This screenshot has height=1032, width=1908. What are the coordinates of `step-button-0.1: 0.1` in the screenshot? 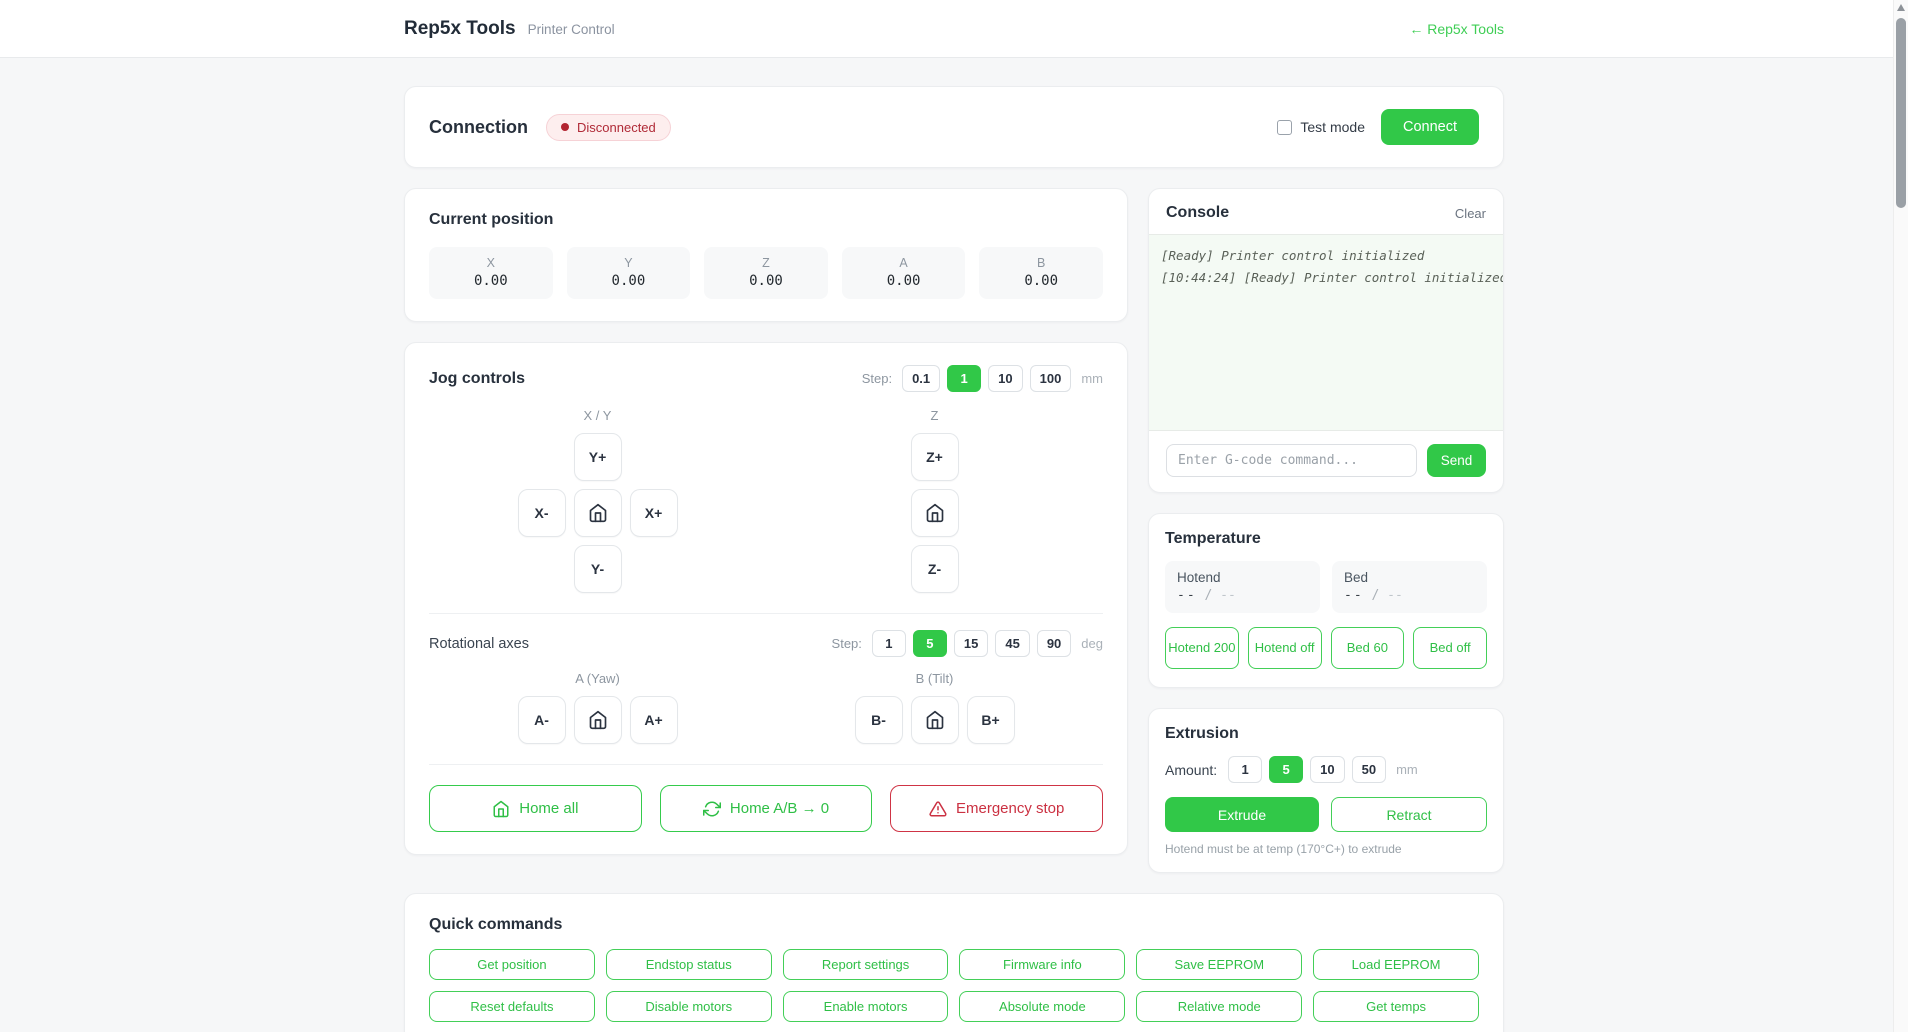 It's located at (921, 378).